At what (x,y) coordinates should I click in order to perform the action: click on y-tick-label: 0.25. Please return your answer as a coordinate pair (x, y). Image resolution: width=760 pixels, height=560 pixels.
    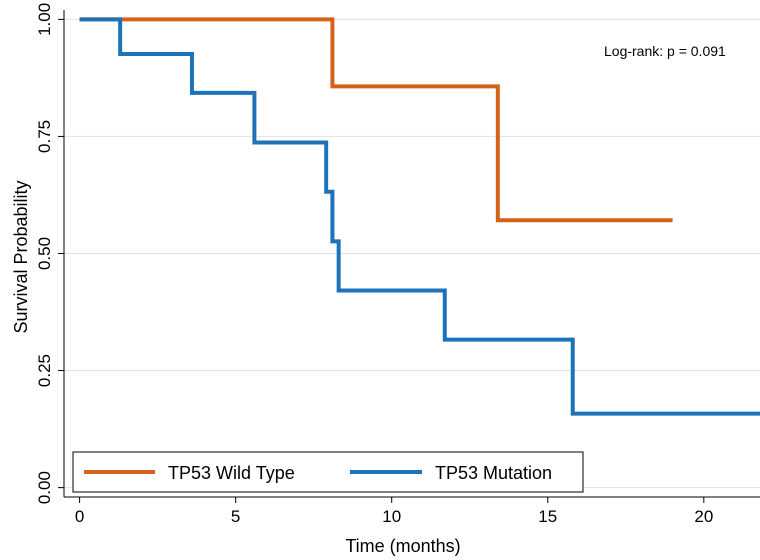
    Looking at the image, I should click on (44, 370).